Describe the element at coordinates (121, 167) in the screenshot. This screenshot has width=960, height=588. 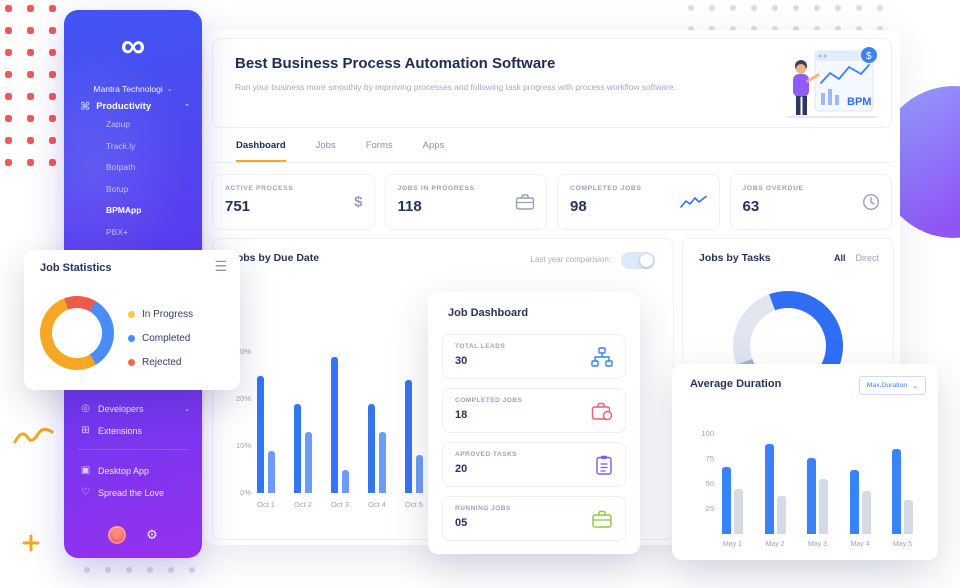
I see `sidebar-item-botpath: Botpath` at that location.